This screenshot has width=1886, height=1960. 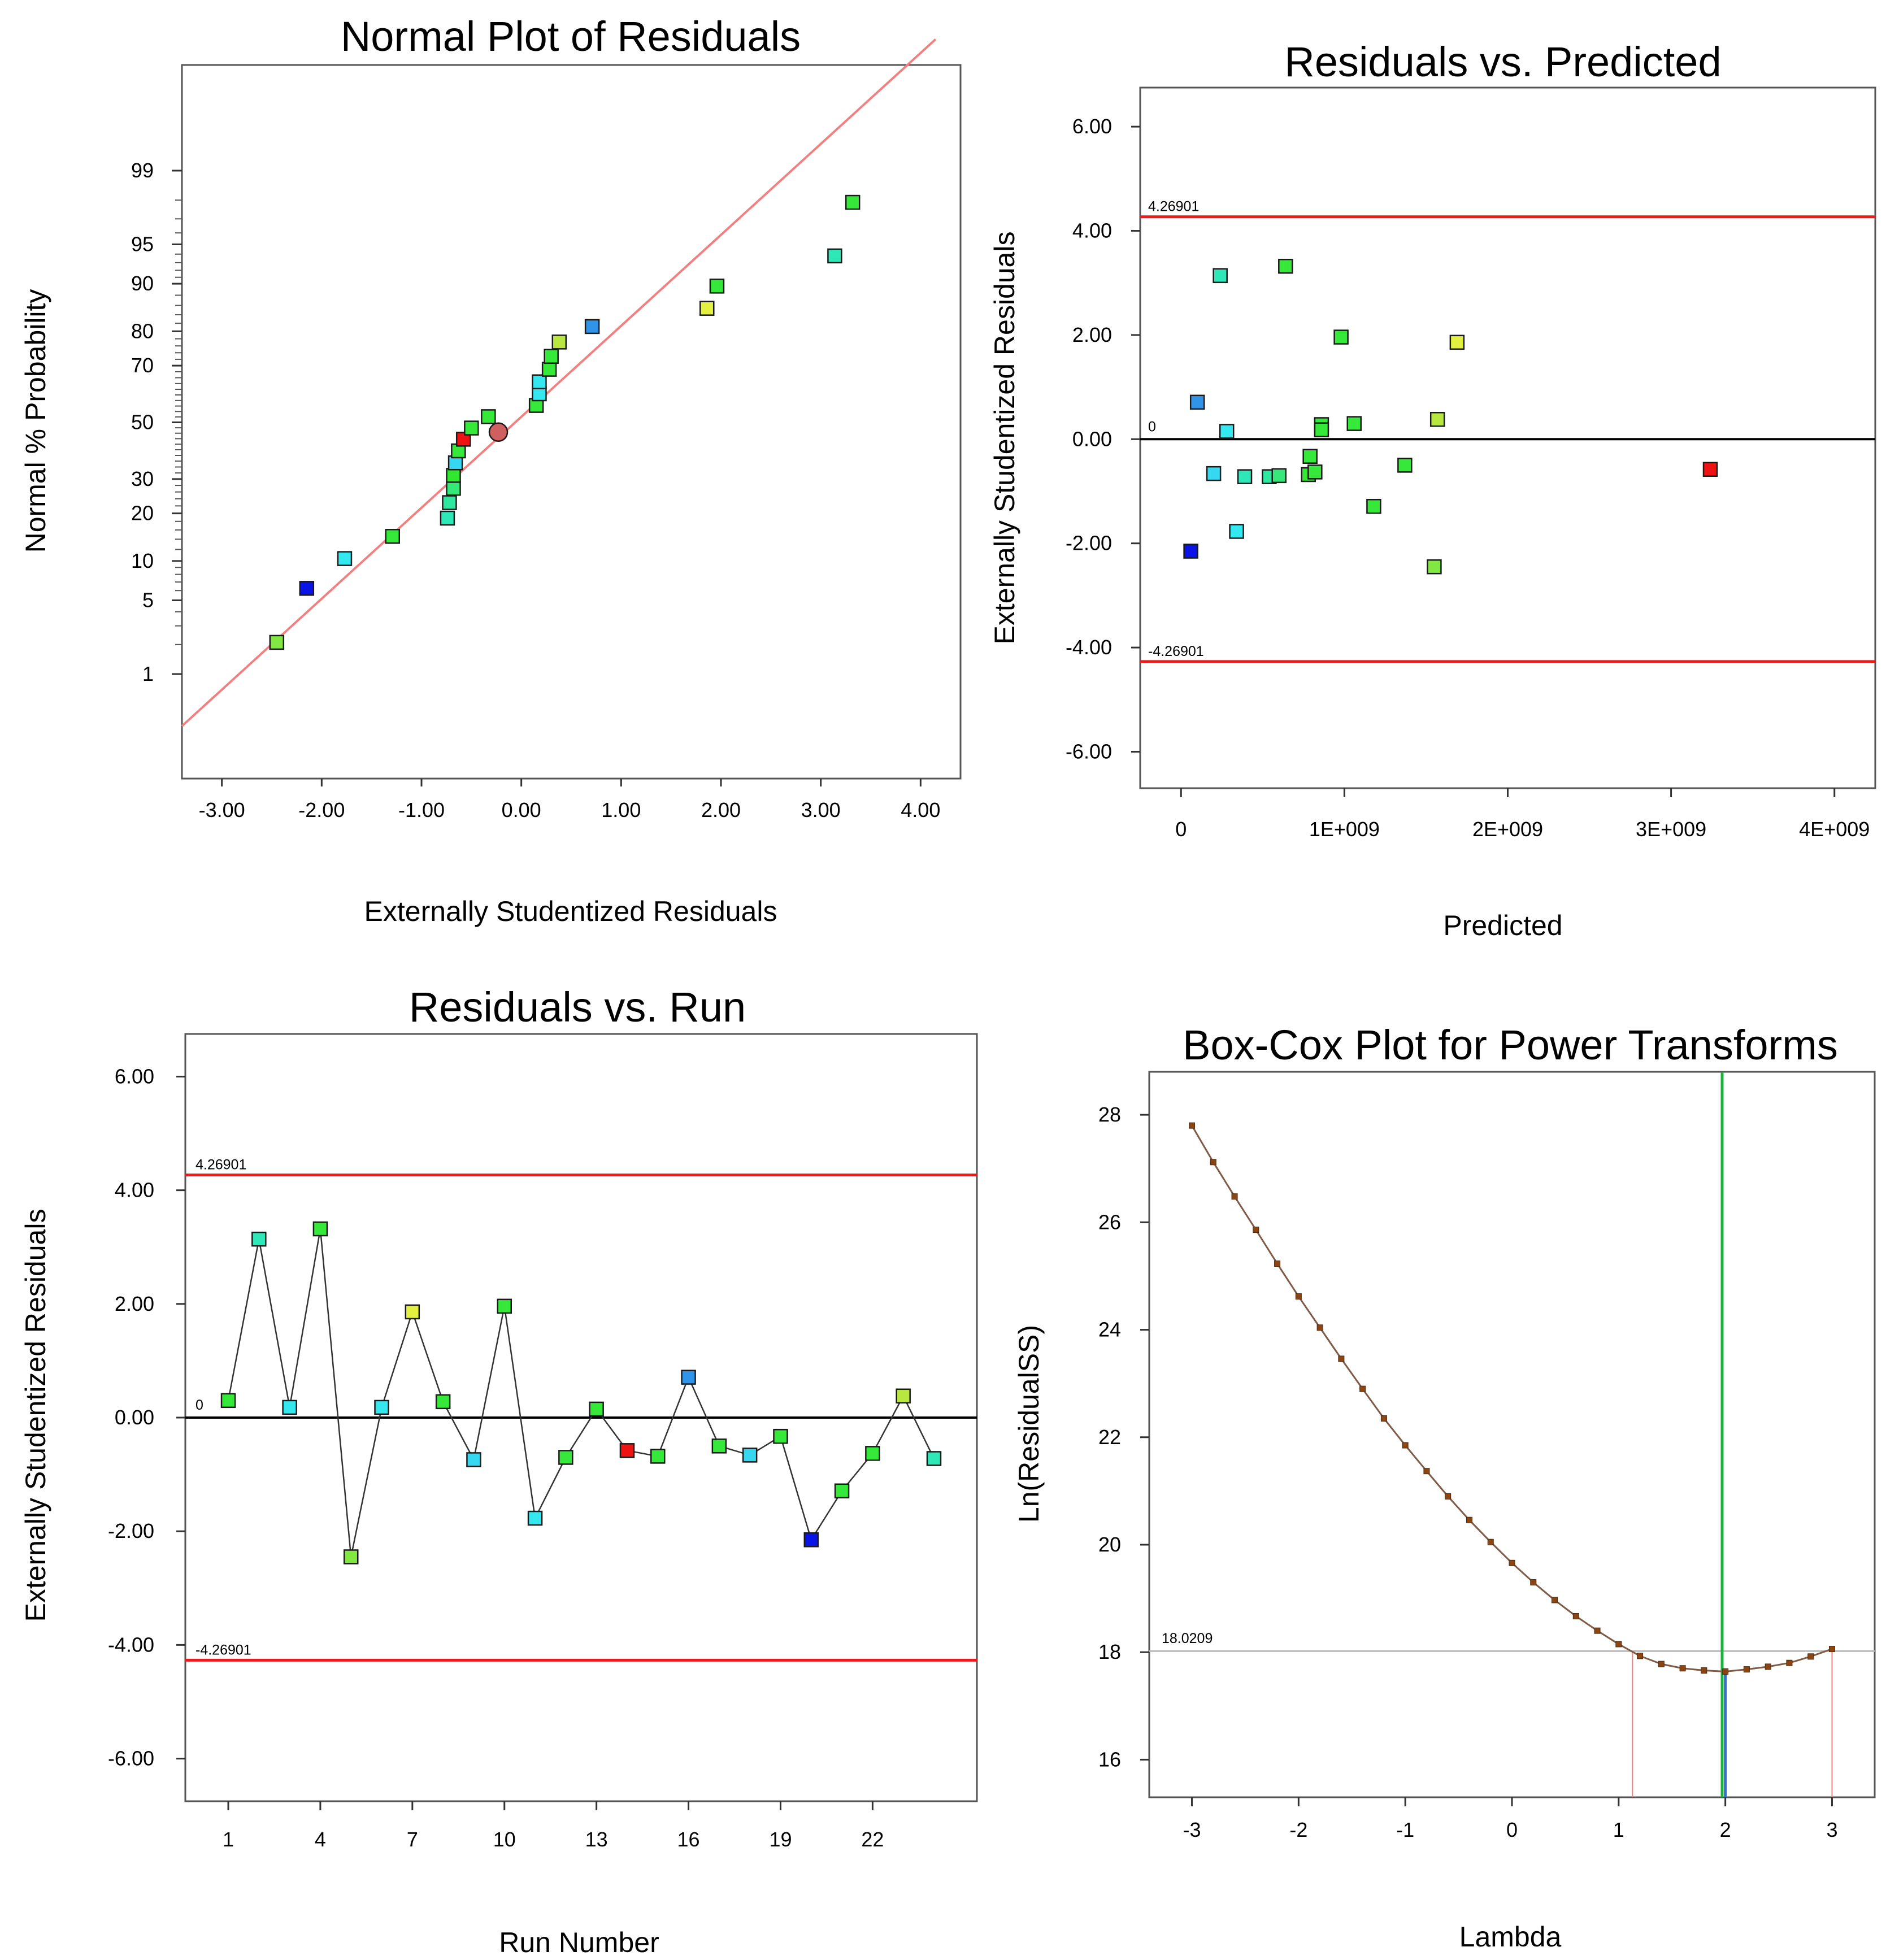 I want to click on predicted-plot-points, so click(x=1450, y=416).